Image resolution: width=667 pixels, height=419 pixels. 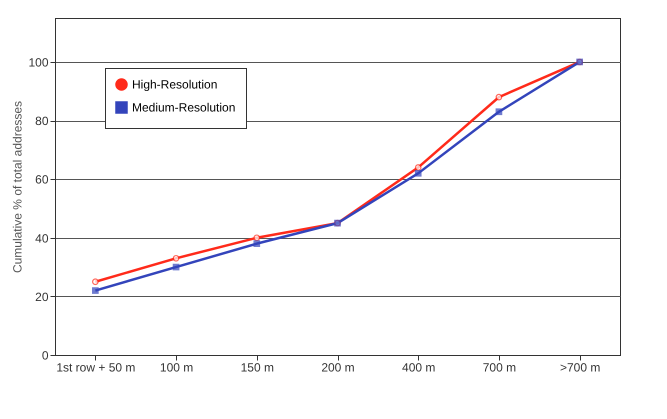 What do you see at coordinates (419, 367) in the screenshot?
I see `x-tick-label: 400 m` at bounding box center [419, 367].